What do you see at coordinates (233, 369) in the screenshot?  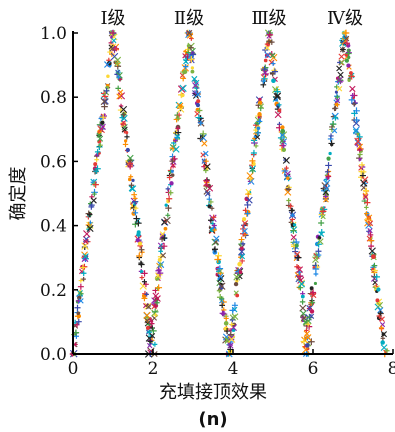 I see `x-tick-label: 4` at bounding box center [233, 369].